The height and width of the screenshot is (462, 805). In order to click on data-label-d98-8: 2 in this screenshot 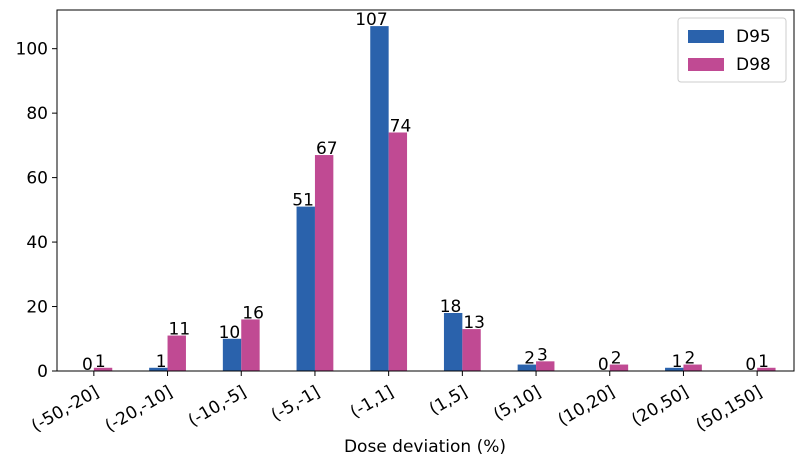, I will do `click(689, 359)`.